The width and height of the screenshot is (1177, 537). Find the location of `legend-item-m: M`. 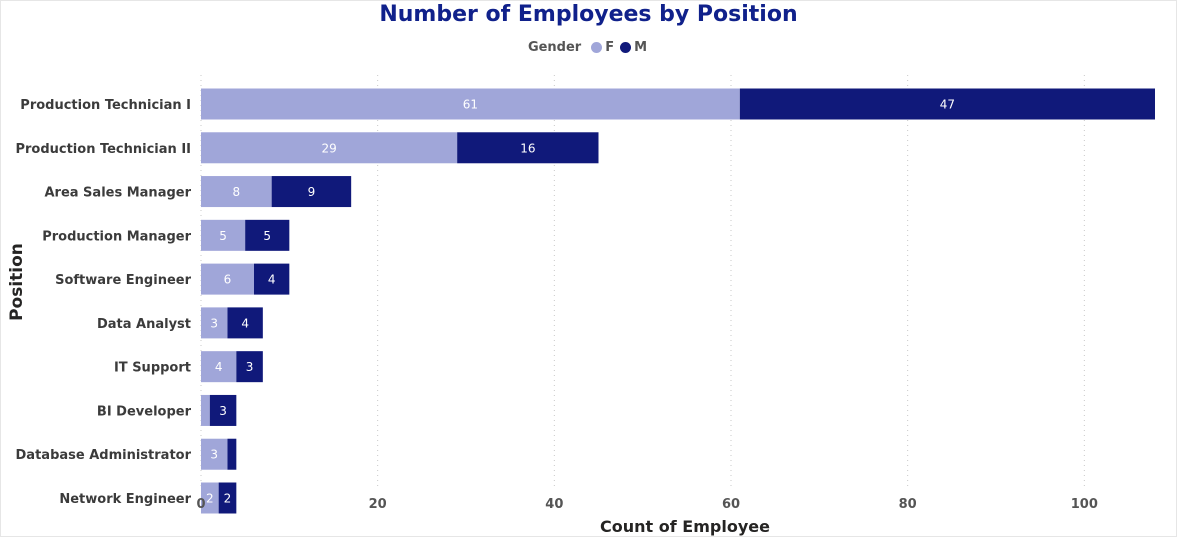

legend-item-m: M is located at coordinates (633, 47).